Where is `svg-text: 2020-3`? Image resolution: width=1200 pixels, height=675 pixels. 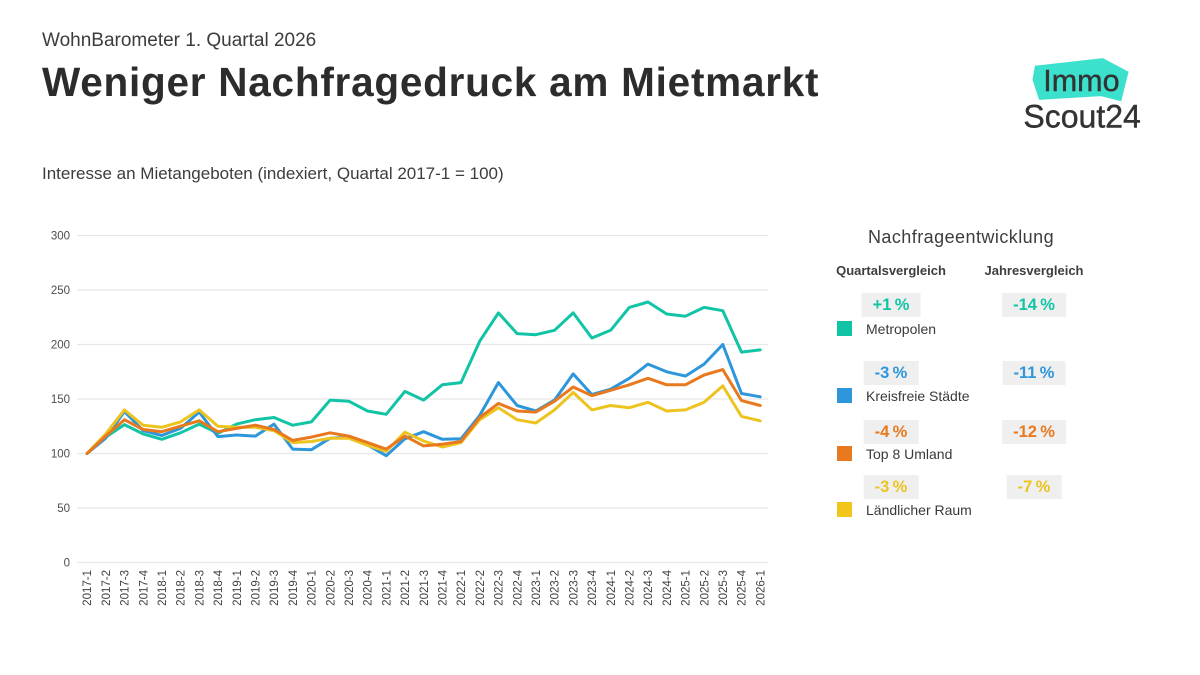
svg-text: 2020-3 is located at coordinates (350, 588).